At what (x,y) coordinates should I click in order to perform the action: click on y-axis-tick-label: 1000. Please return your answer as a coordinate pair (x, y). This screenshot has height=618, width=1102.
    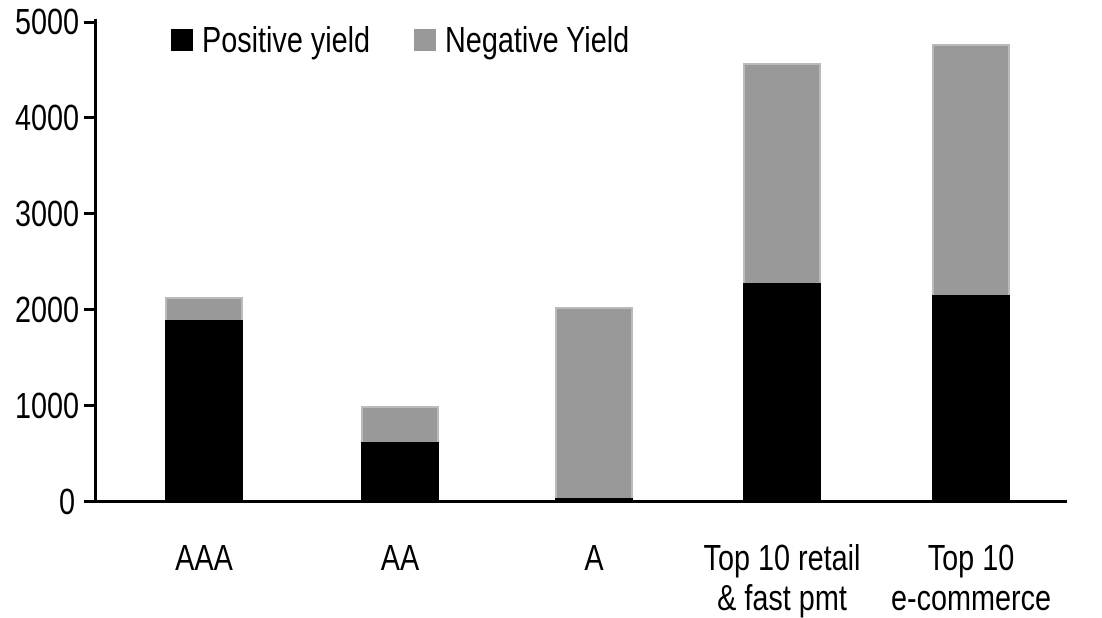
    Looking at the image, I should click on (47, 405).